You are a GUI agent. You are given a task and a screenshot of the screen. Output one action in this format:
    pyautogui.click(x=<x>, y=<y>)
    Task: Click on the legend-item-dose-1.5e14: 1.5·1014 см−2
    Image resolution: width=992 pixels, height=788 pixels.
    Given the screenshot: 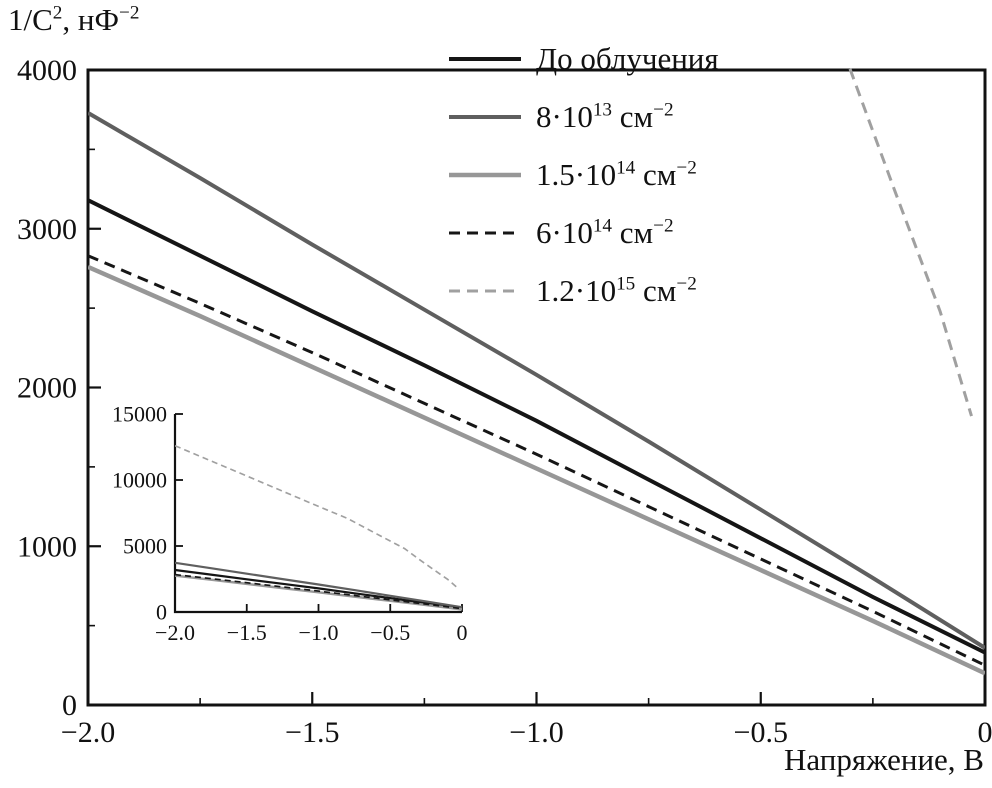 What is the action you would take?
    pyautogui.click(x=583, y=175)
    